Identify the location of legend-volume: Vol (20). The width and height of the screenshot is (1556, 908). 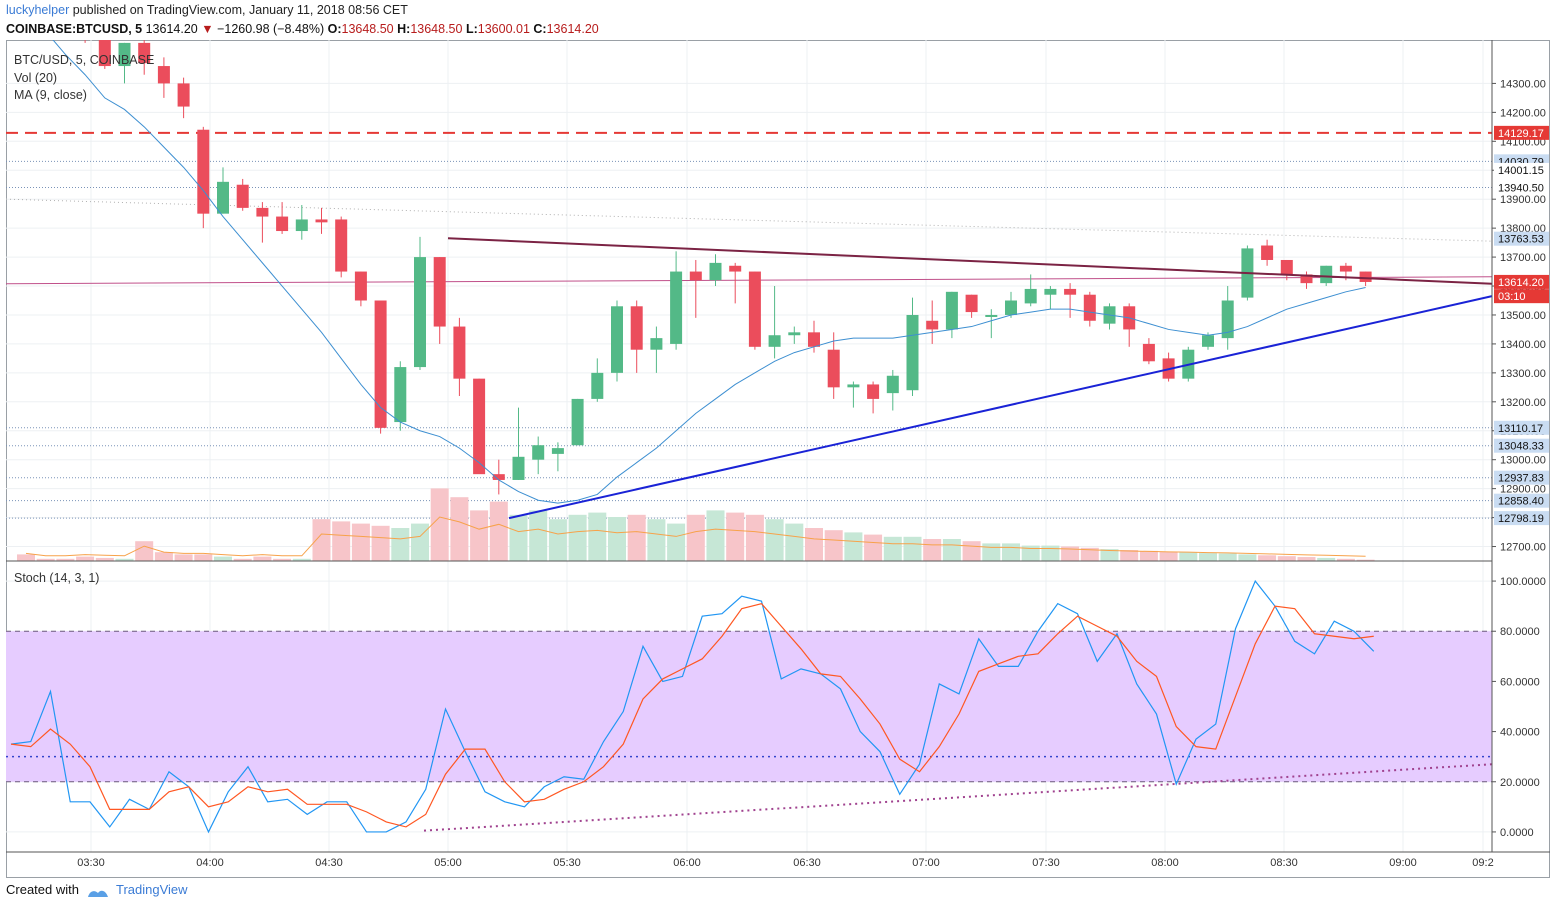
(35, 78).